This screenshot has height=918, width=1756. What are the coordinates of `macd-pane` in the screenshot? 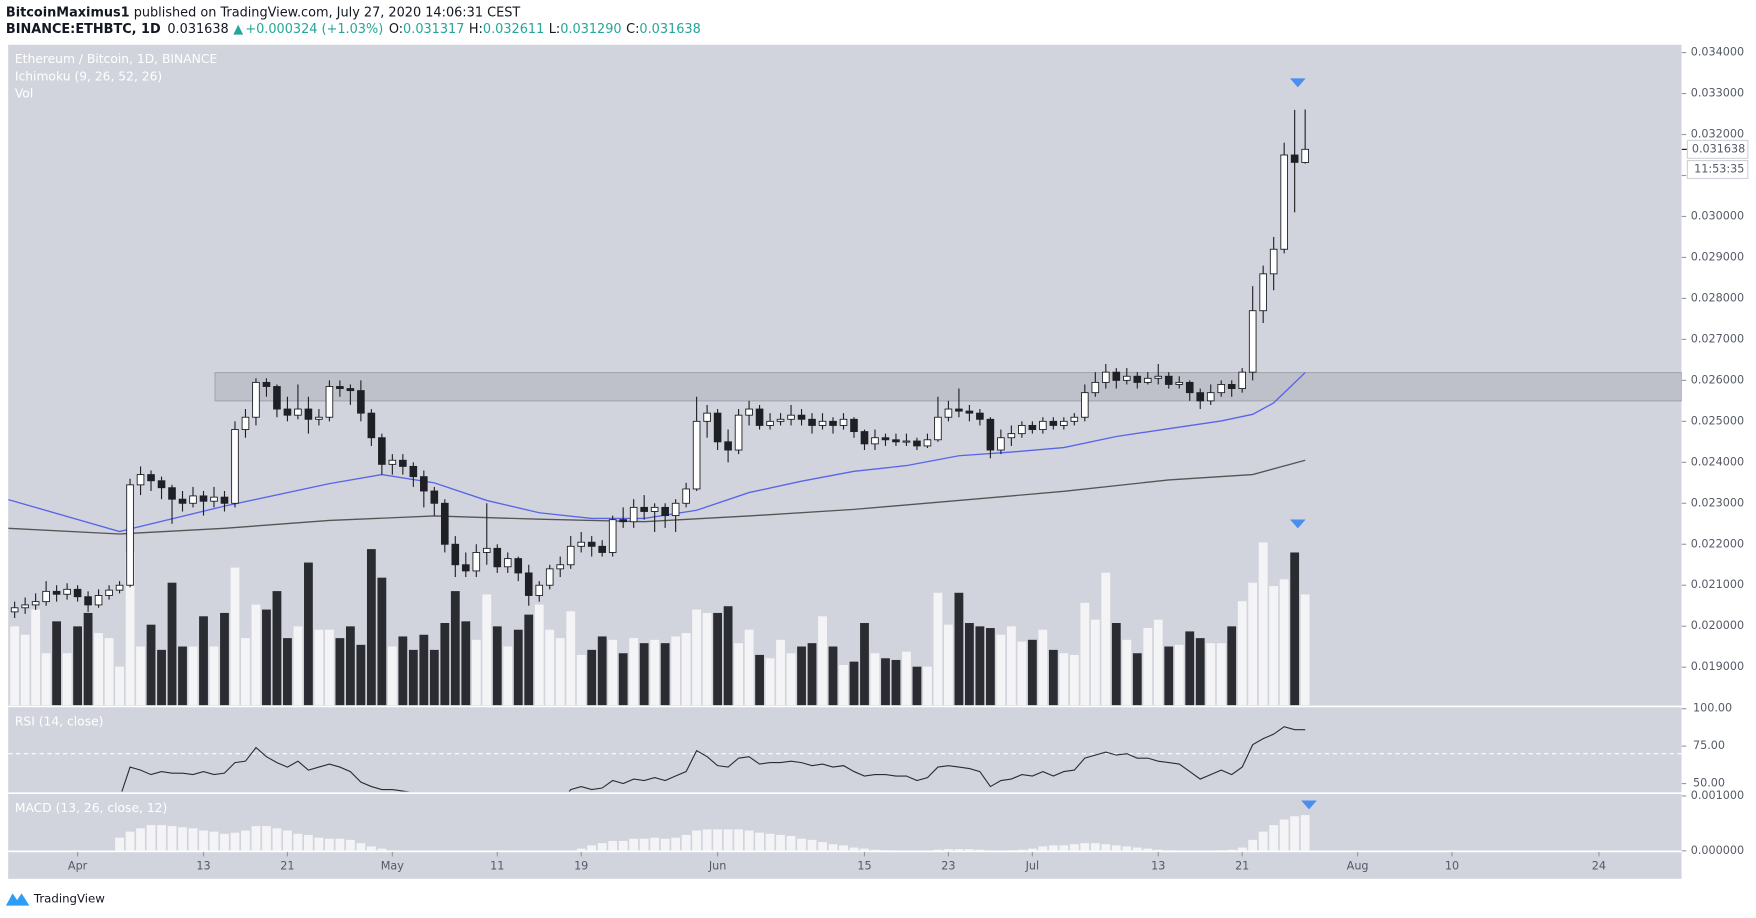 It's located at (712, 833).